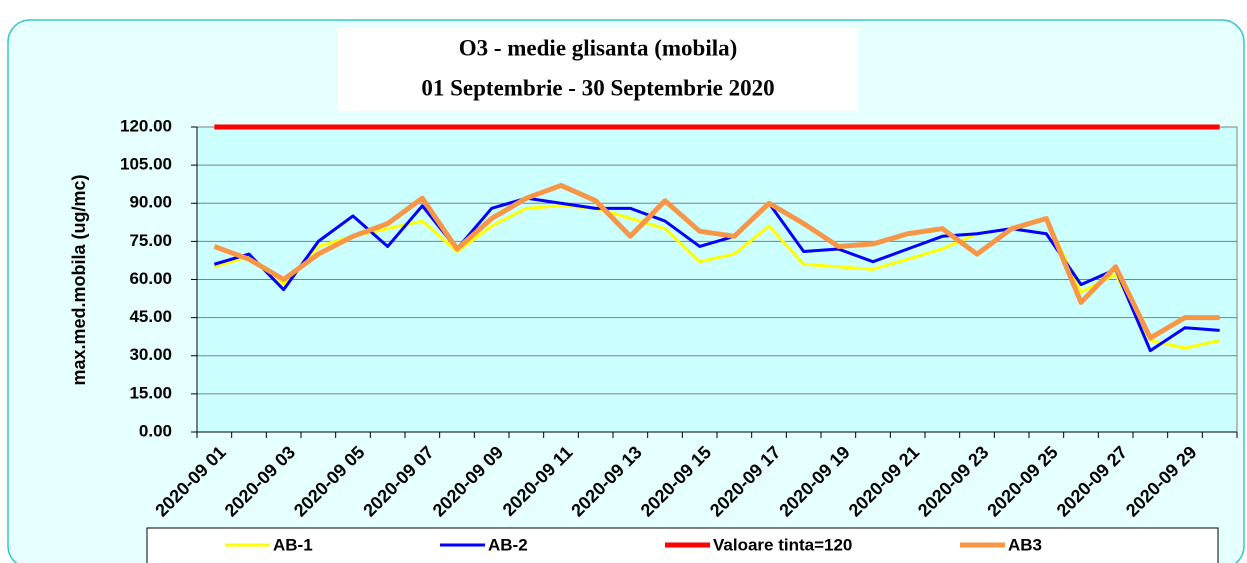 The width and height of the screenshot is (1247, 563). Describe the element at coordinates (150, 392) in the screenshot. I see `y-tick-label: 15.00` at that location.